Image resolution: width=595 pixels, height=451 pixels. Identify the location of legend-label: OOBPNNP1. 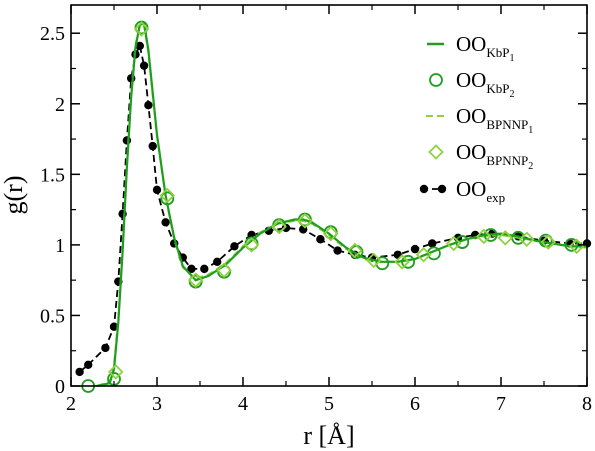
(494, 120).